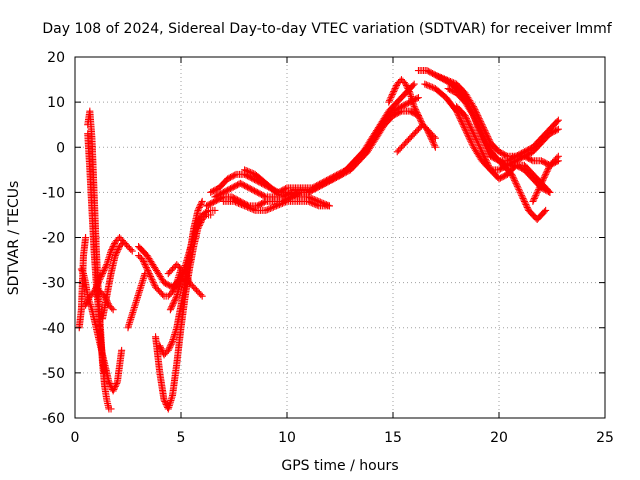 Image resolution: width=640 pixels, height=480 pixels. What do you see at coordinates (499, 438) in the screenshot?
I see `x-tick-label: 20` at bounding box center [499, 438].